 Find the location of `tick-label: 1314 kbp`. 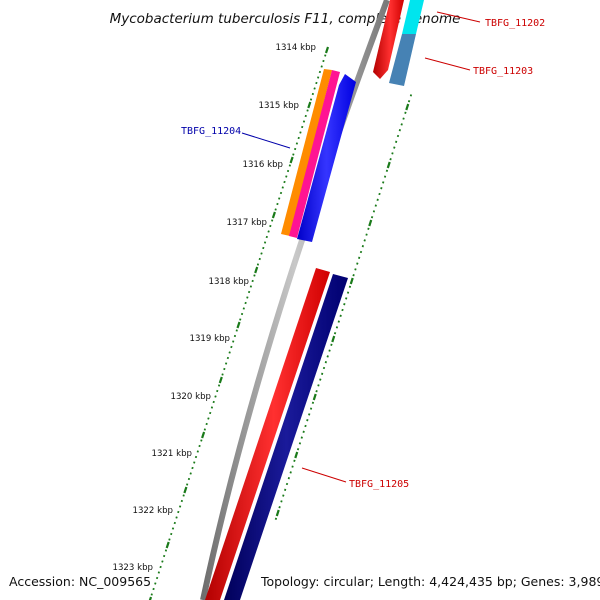

tick-label: 1314 kbp is located at coordinates (296, 48).